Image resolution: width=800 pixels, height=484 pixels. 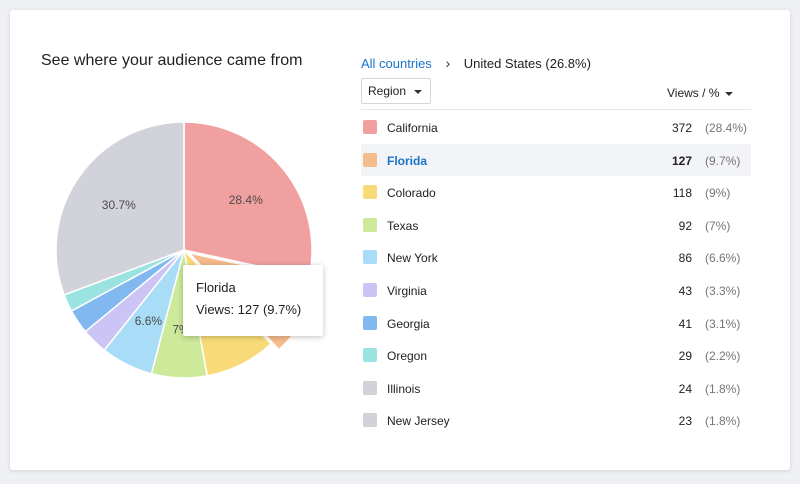 I want to click on region-percent: (2.2%), so click(x=723, y=356).